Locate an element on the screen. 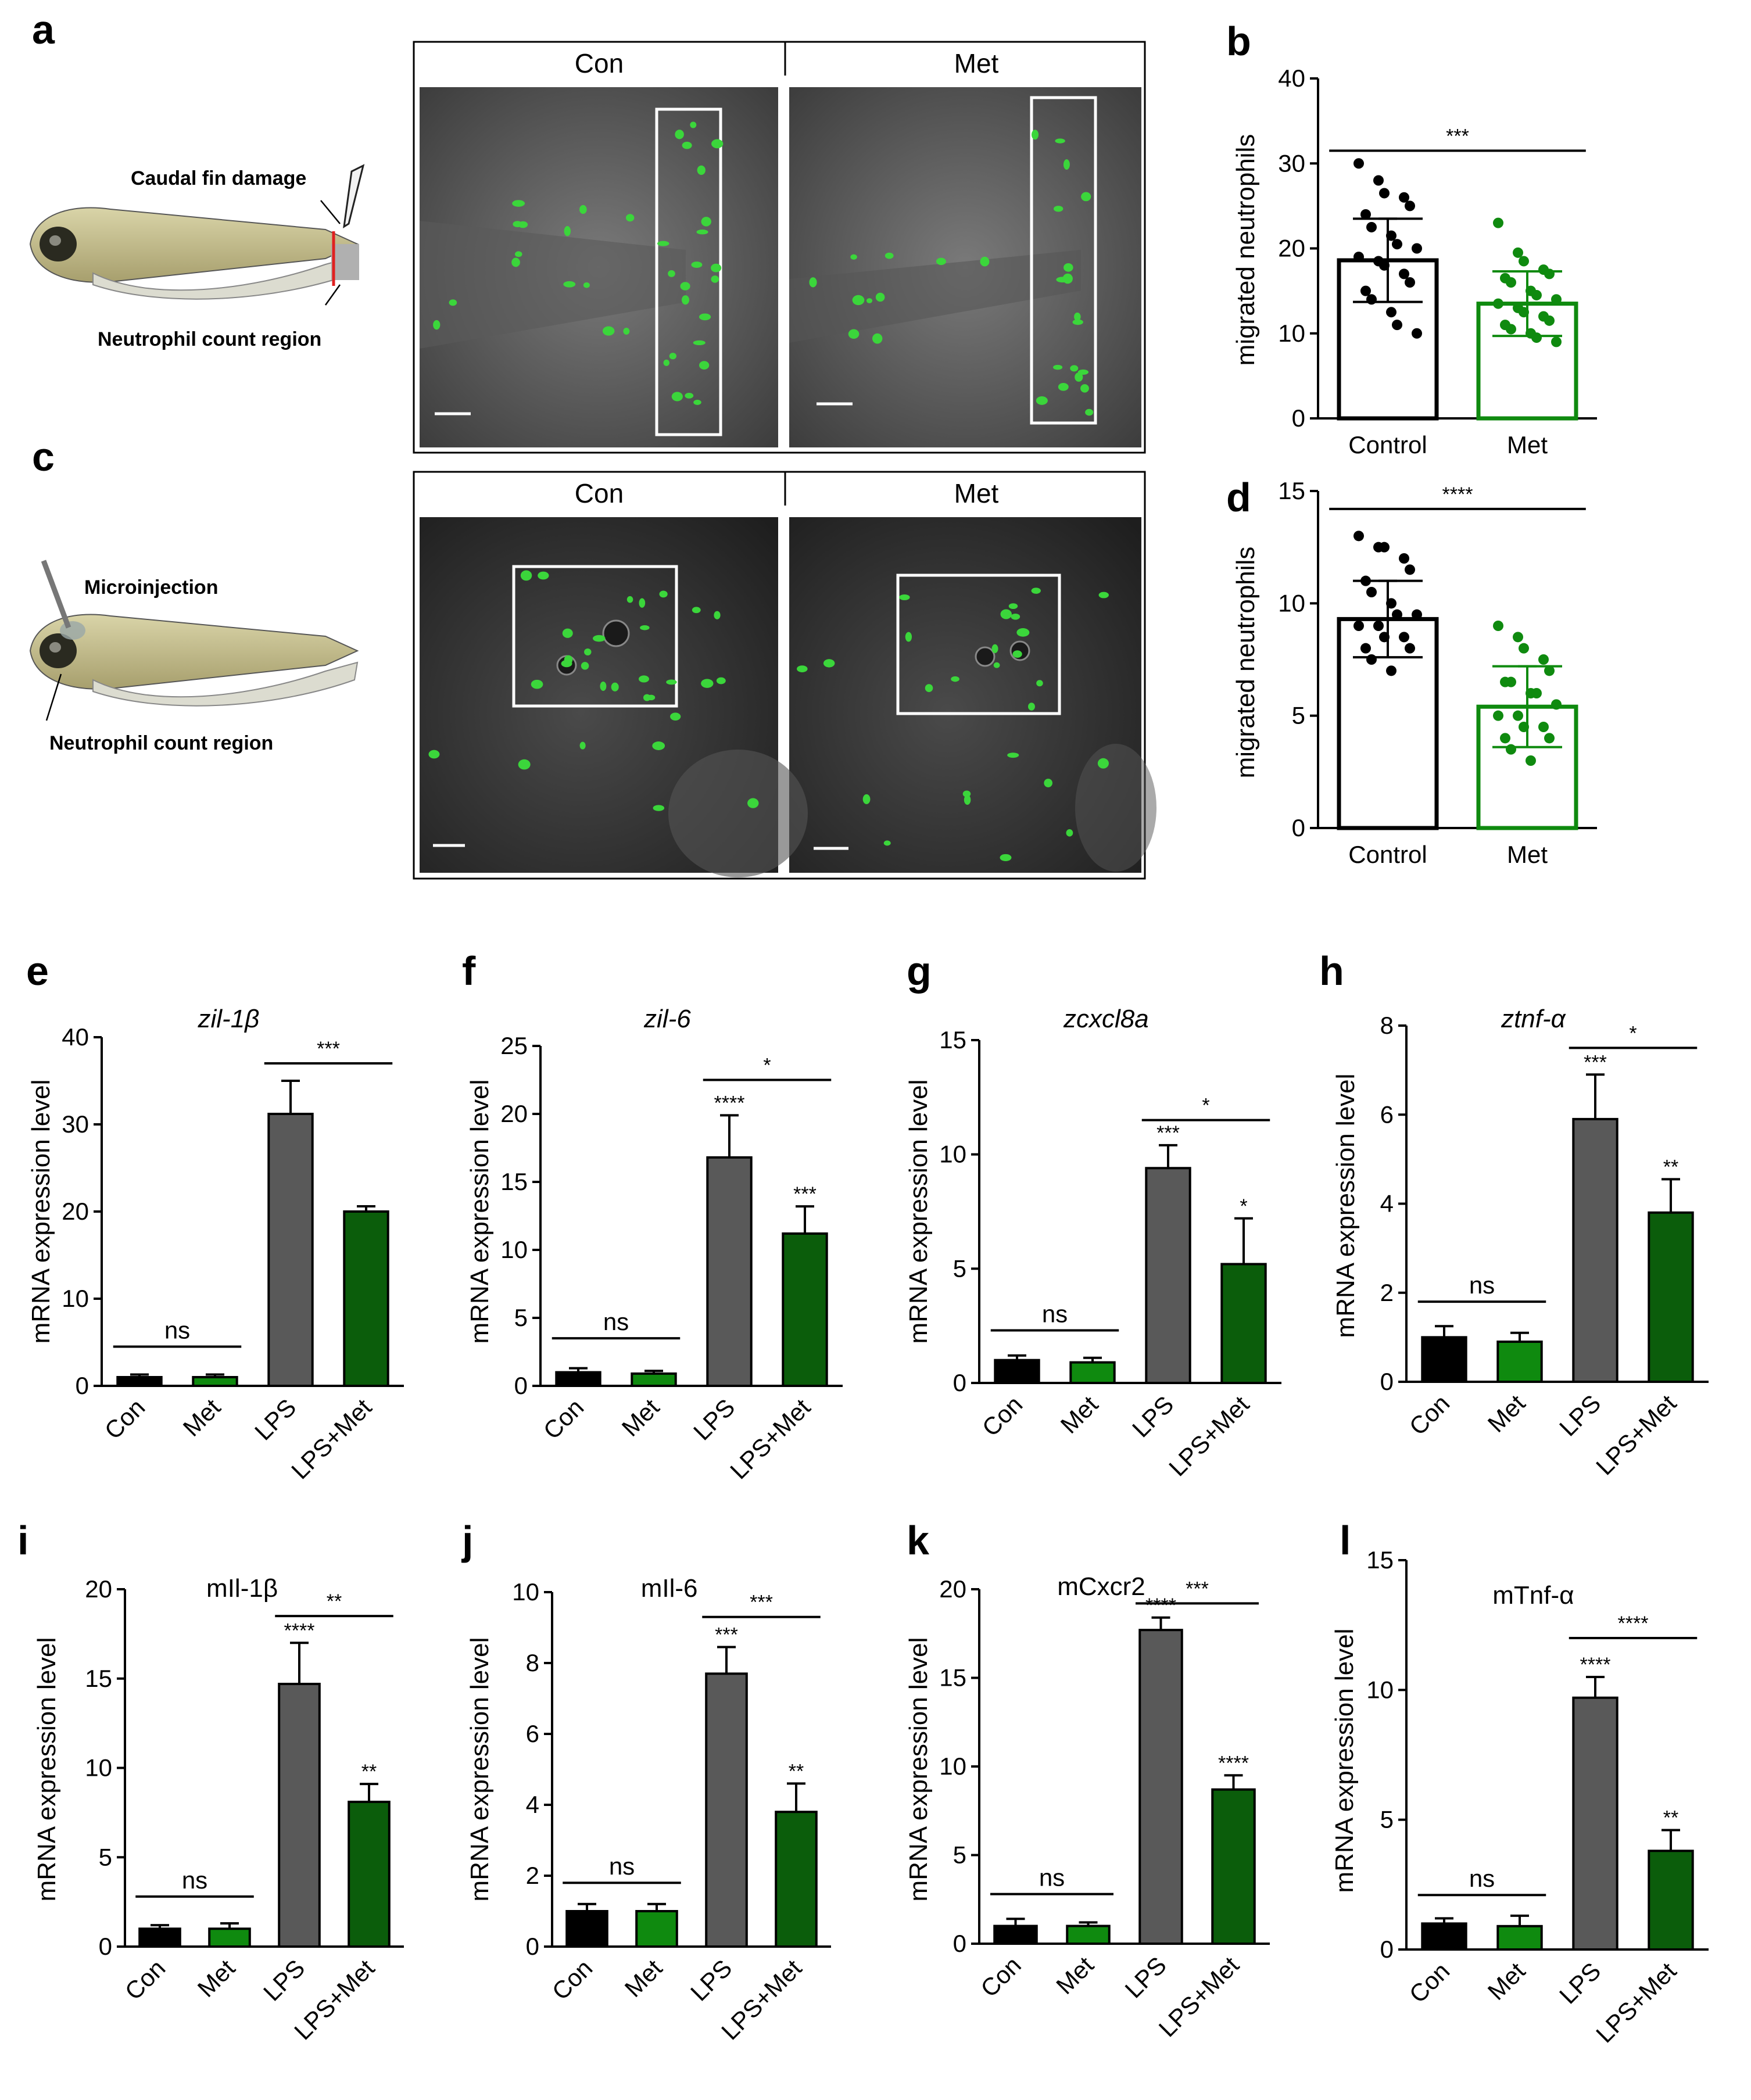 The width and height of the screenshot is (1751, 2100). significance-label: **** is located at coordinates (1457, 494).